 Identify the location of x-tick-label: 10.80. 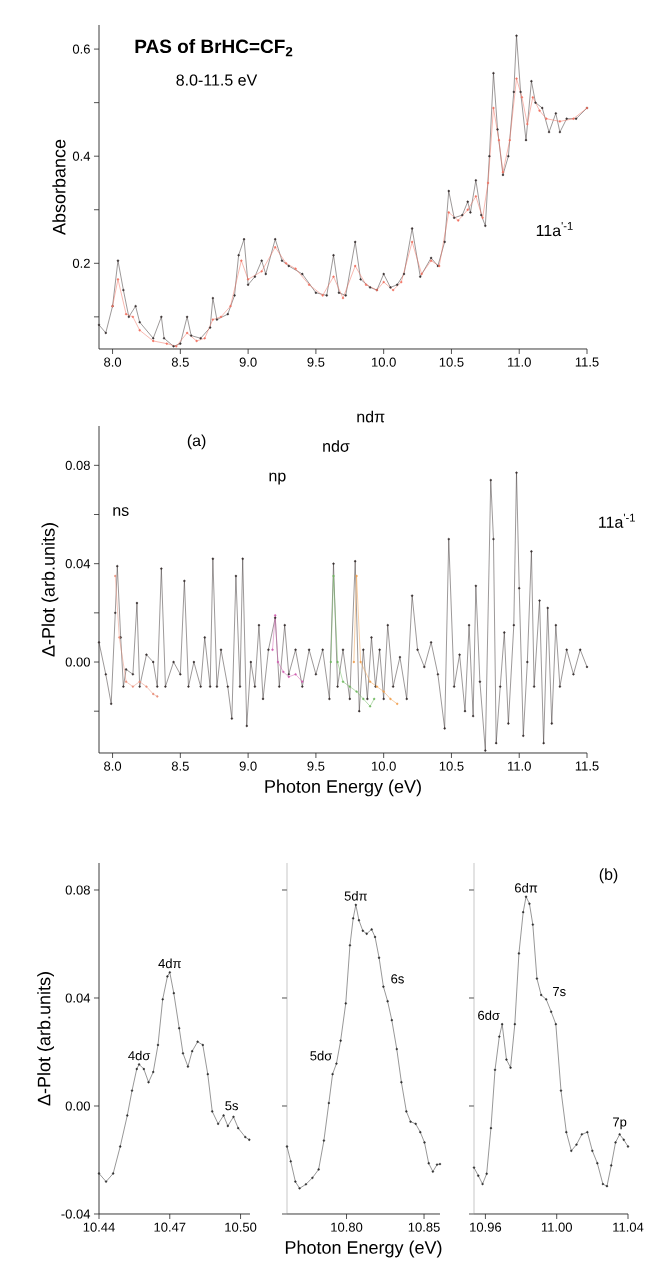
(347, 1227).